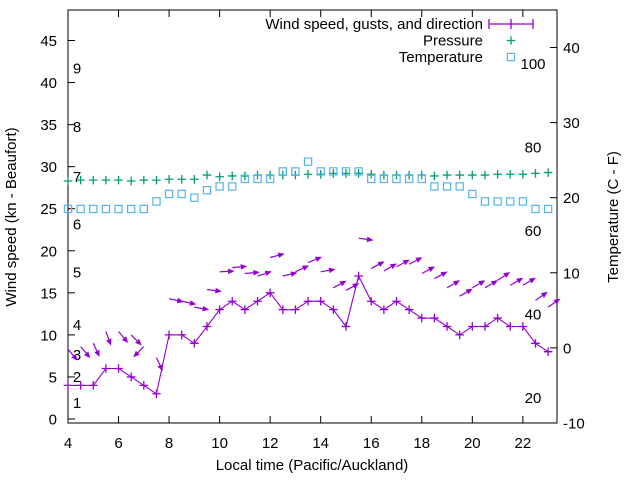  What do you see at coordinates (48, 167) in the screenshot?
I see `y-left-tick-label: 30` at bounding box center [48, 167].